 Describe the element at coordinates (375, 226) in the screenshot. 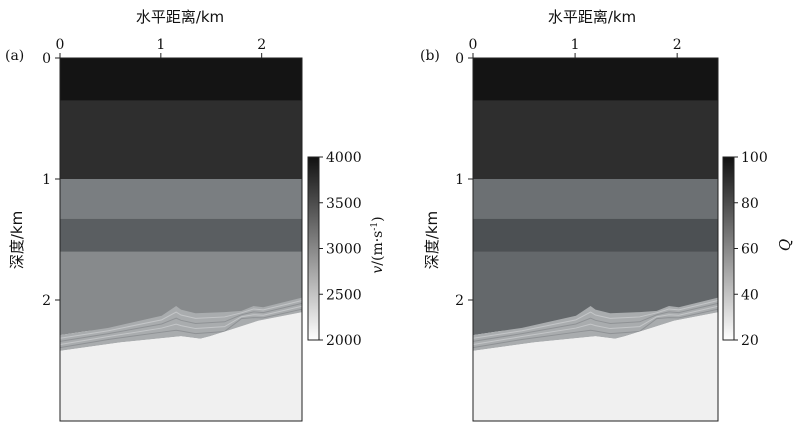

I see `colorbar-title-sup: -1` at that location.